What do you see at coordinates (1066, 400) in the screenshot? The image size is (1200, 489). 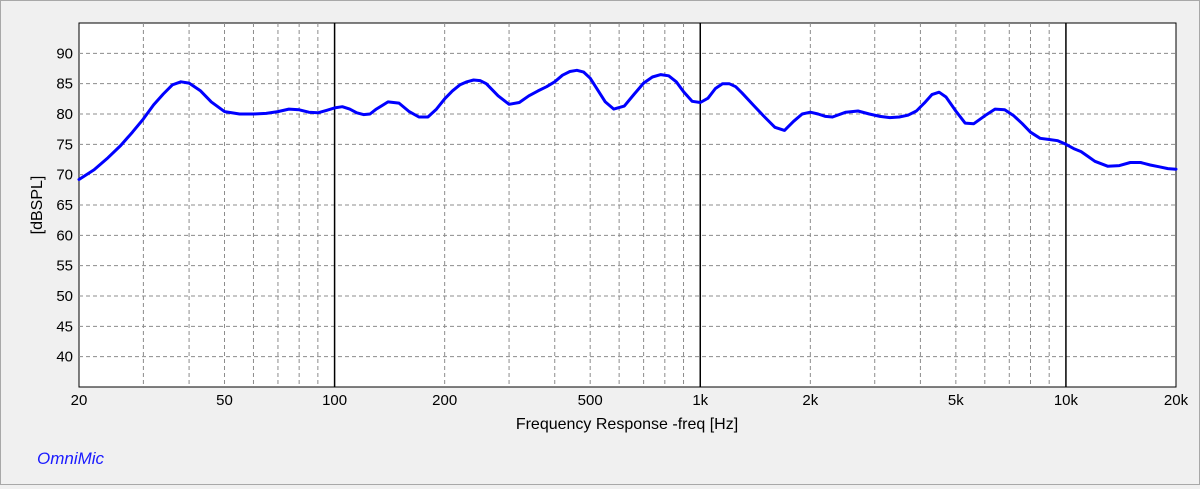 I see `x-tick-label: 10k` at bounding box center [1066, 400].